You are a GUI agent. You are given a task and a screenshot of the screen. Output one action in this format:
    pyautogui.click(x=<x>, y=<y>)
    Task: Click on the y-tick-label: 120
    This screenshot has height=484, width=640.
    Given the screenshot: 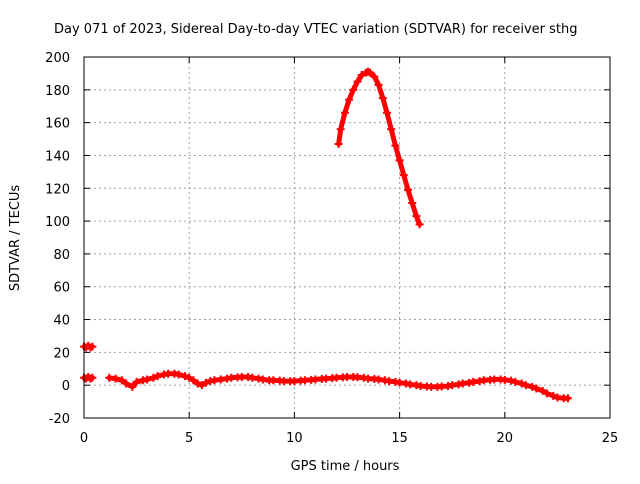 What is the action you would take?
    pyautogui.click(x=57, y=189)
    